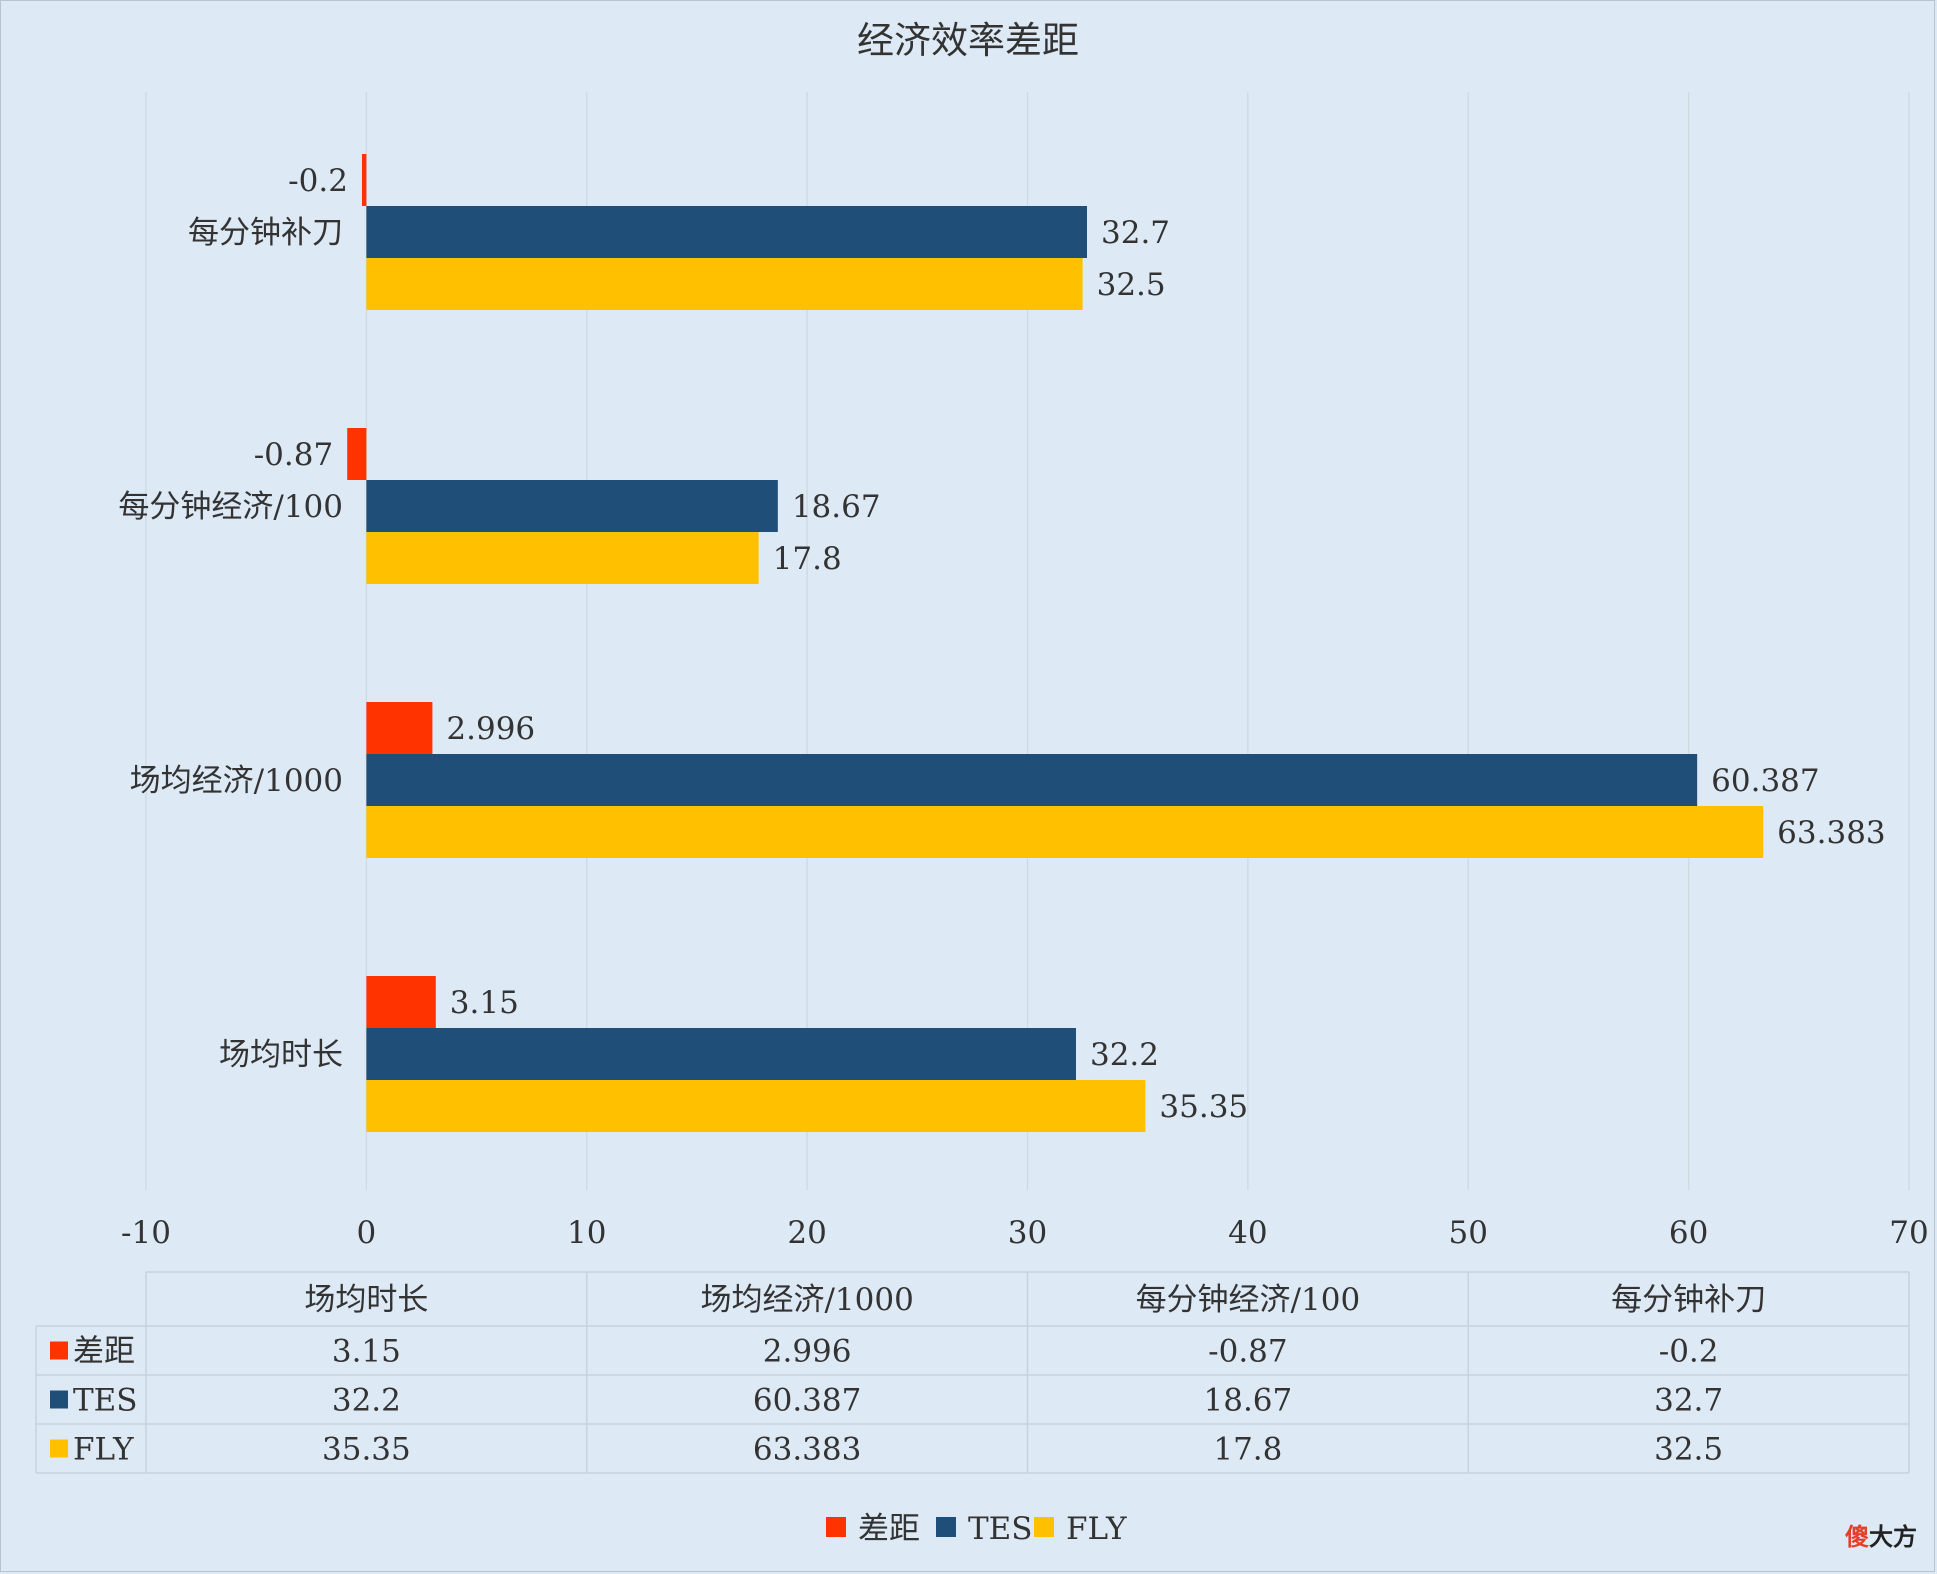 The height and width of the screenshot is (1574, 1937). Describe the element at coordinates (1203, 1107) in the screenshot. I see `data-label: 35.35` at that location.